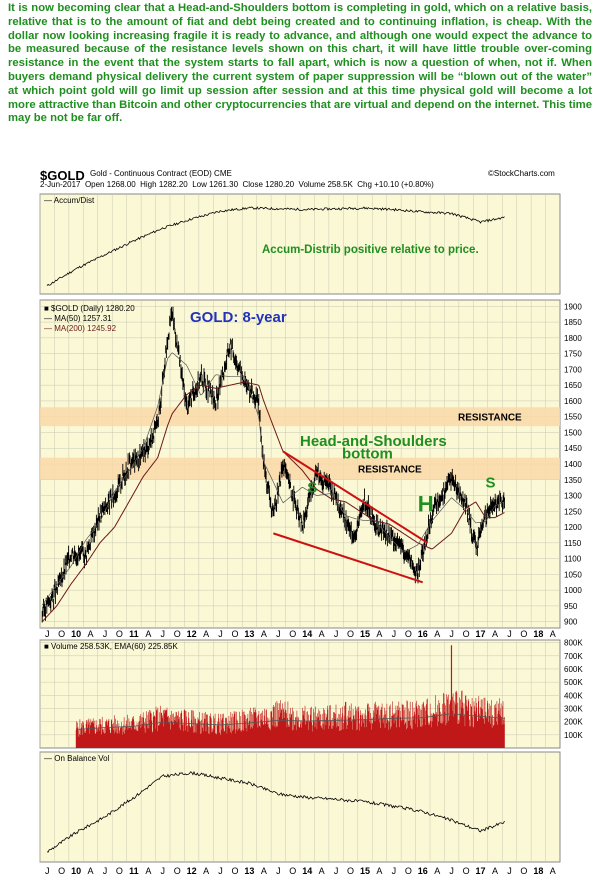 The height and width of the screenshot is (893, 600). I want to click on volume-tick-label: 800K, so click(573, 643).